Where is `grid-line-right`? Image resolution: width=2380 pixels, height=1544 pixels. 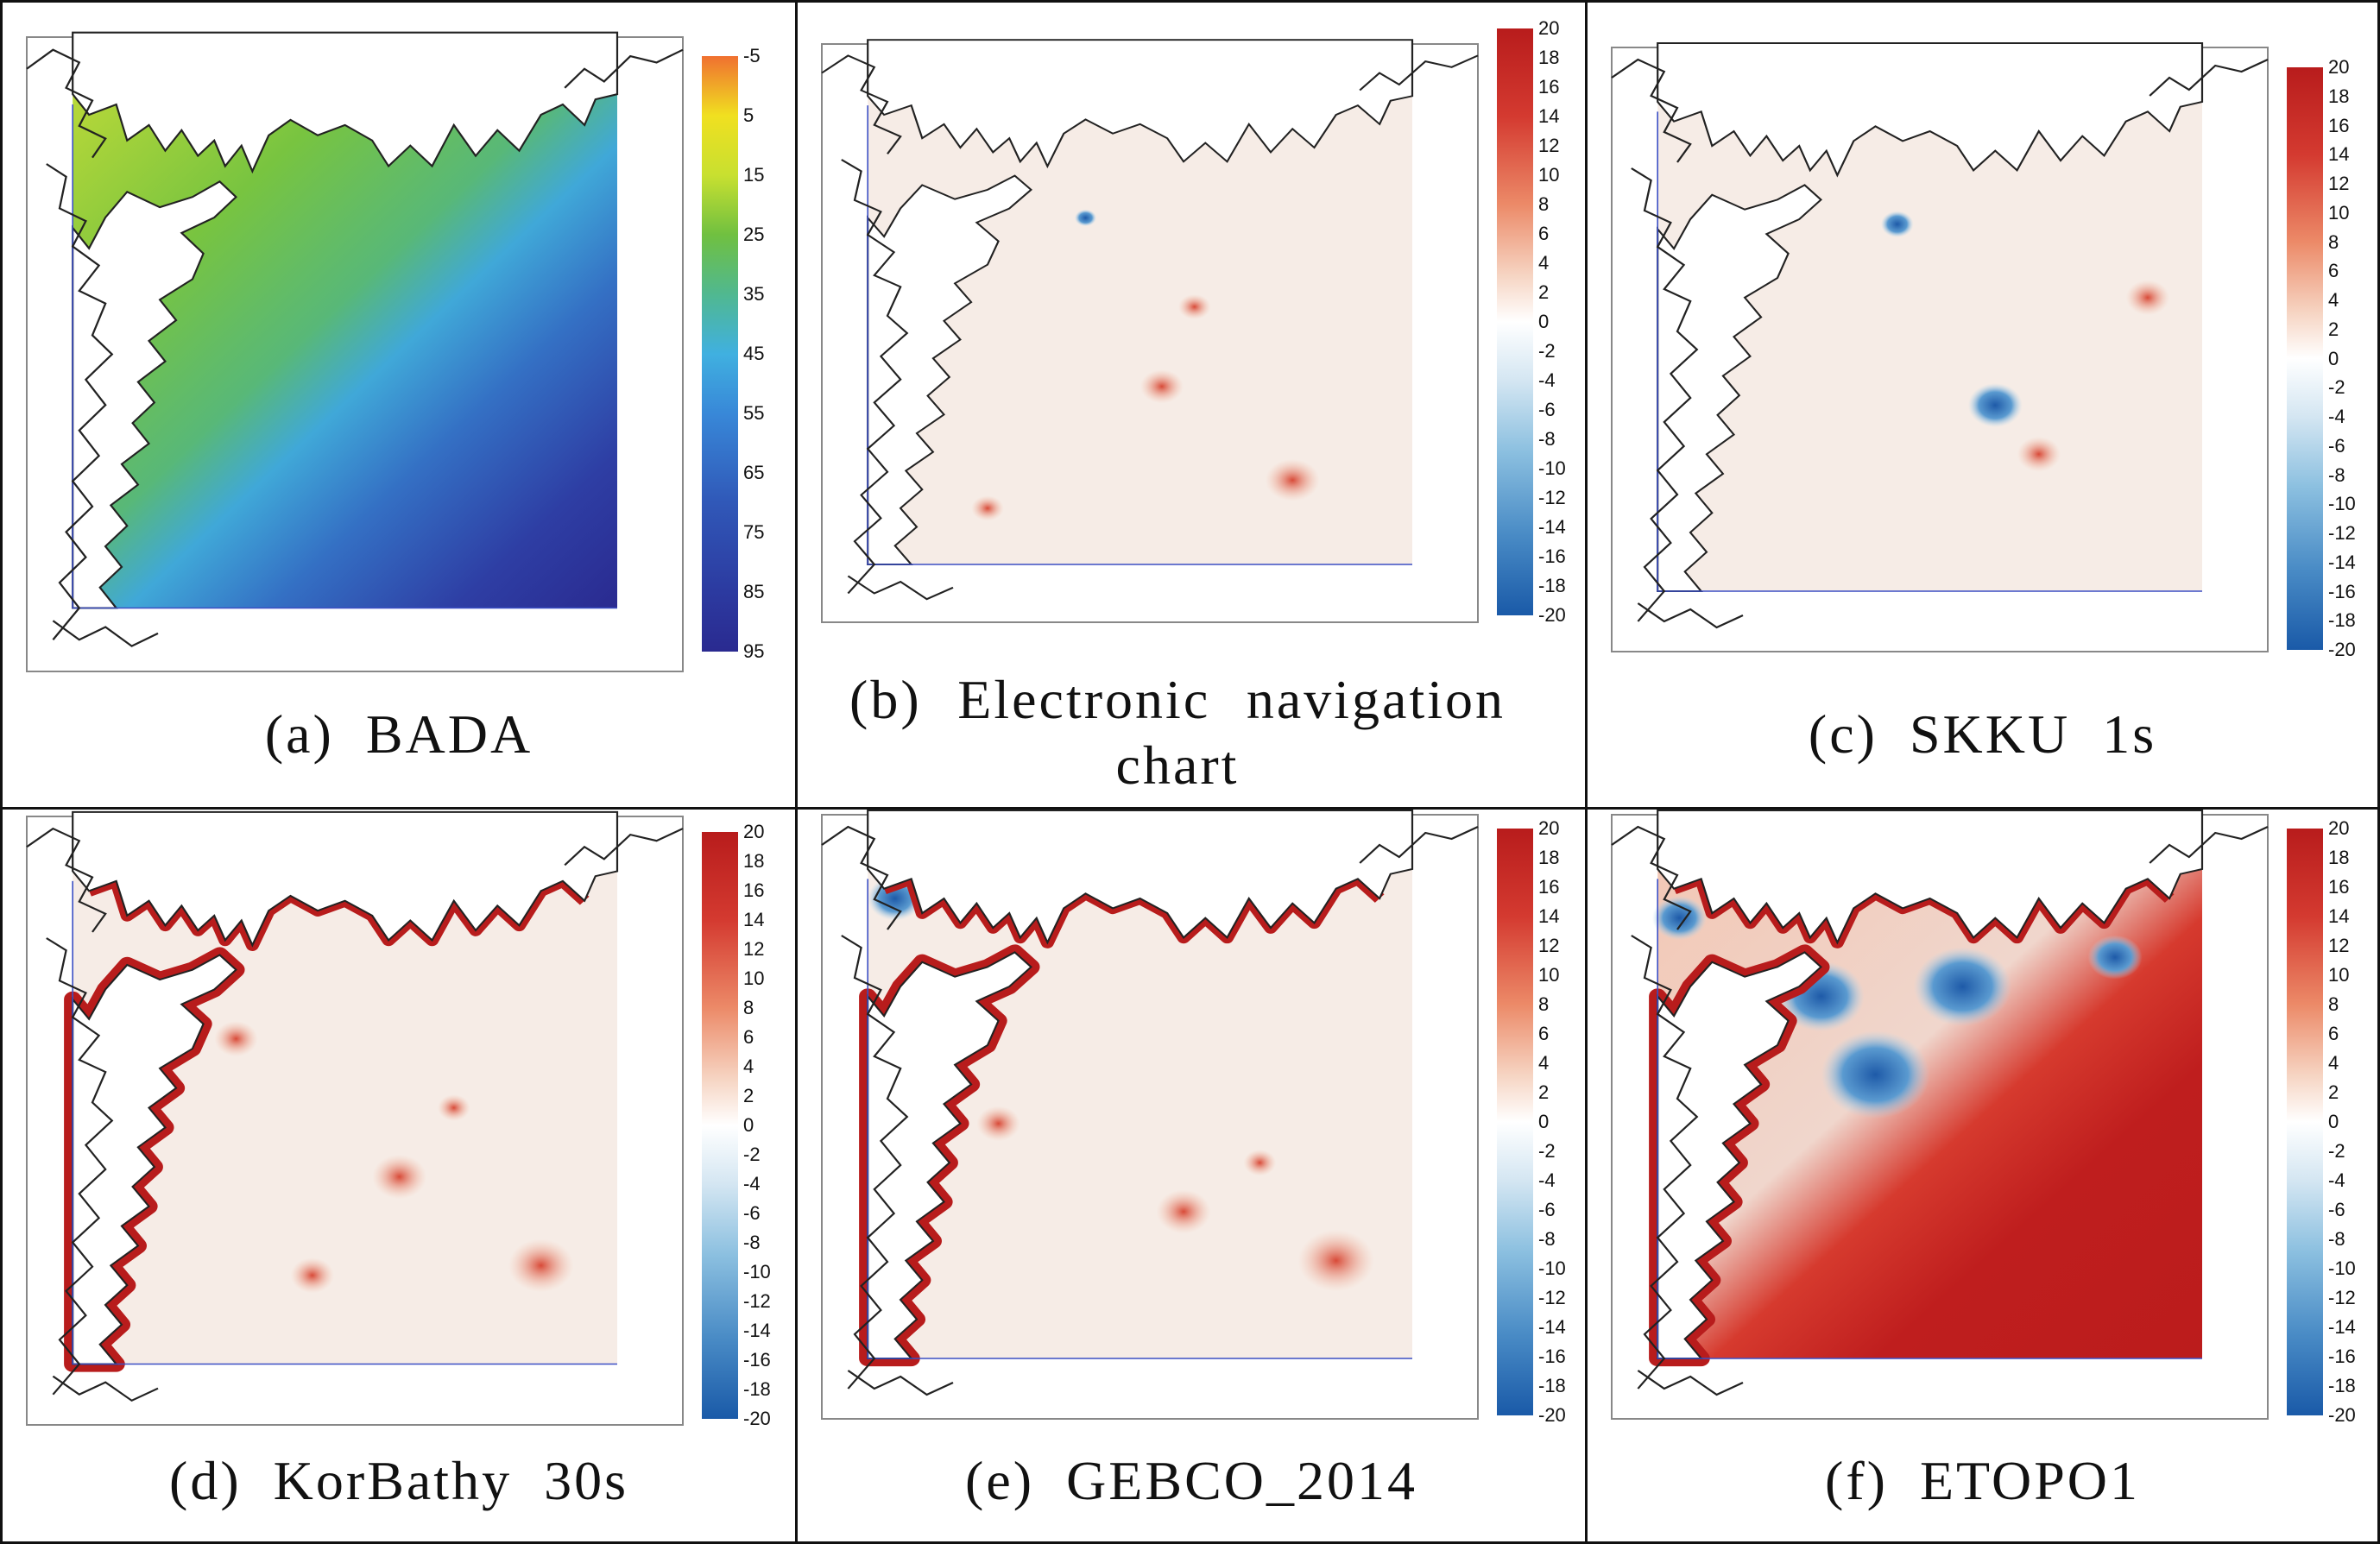
grid-line-right is located at coordinates (2378, 772).